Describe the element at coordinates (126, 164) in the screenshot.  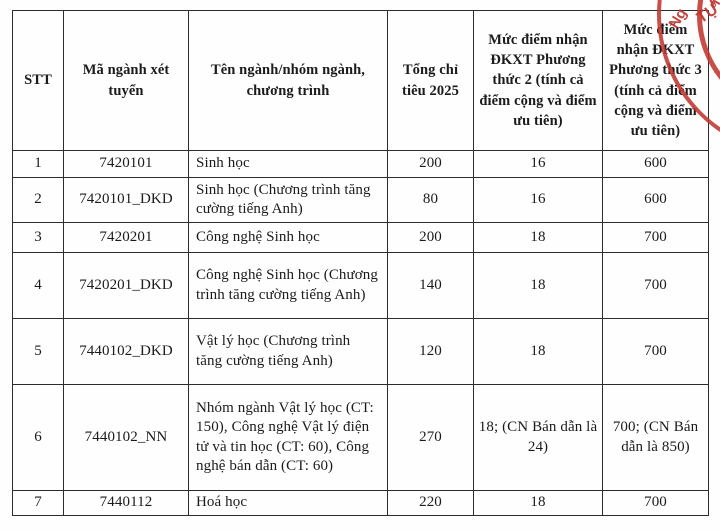
I see `cell-code: 7420101` at that location.